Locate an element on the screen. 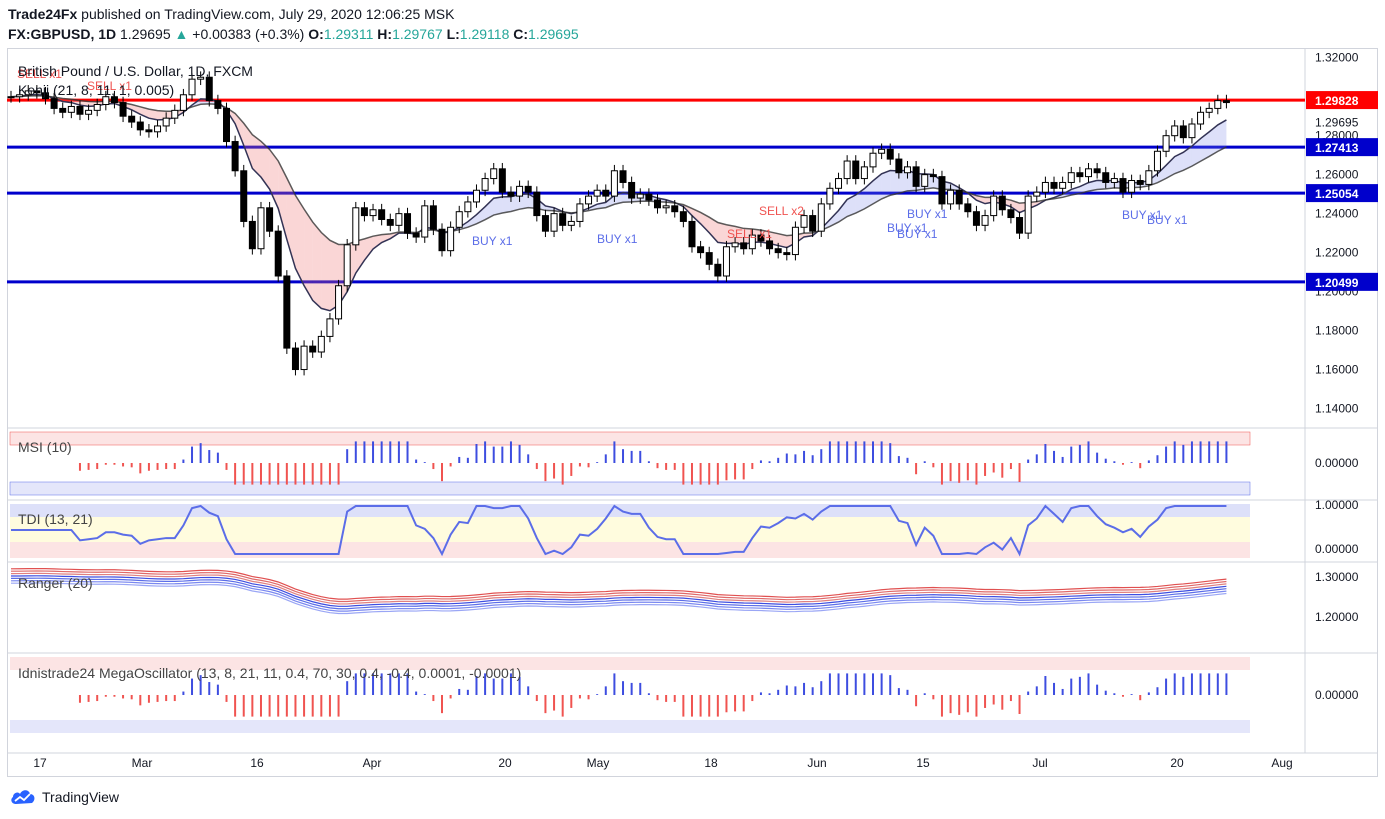 The width and height of the screenshot is (1385, 819). tradingview-cloud-icon is located at coordinates (23, 797).